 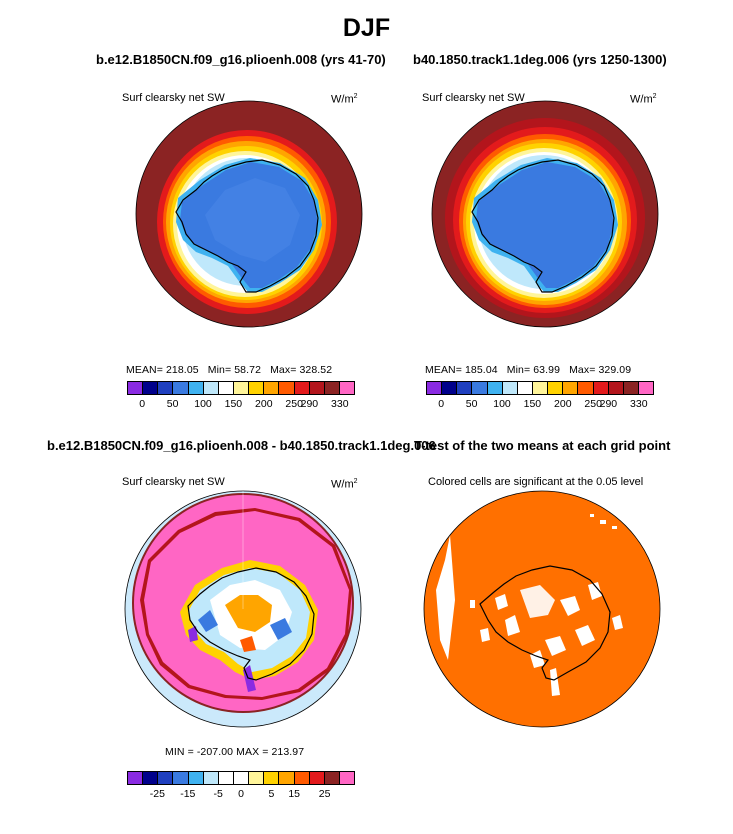 What do you see at coordinates (247, 226) in the screenshot?
I see `panel-1-antarctica-coastline` at bounding box center [247, 226].